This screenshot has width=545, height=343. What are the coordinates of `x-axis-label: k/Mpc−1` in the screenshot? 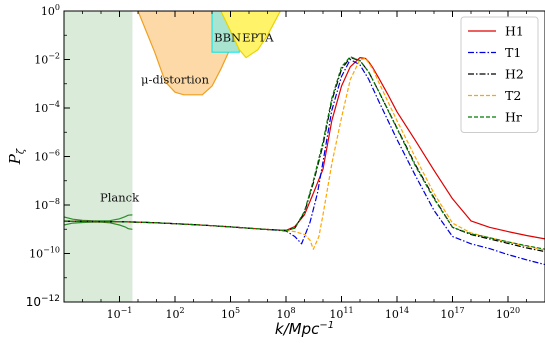 It's located at (304, 329).